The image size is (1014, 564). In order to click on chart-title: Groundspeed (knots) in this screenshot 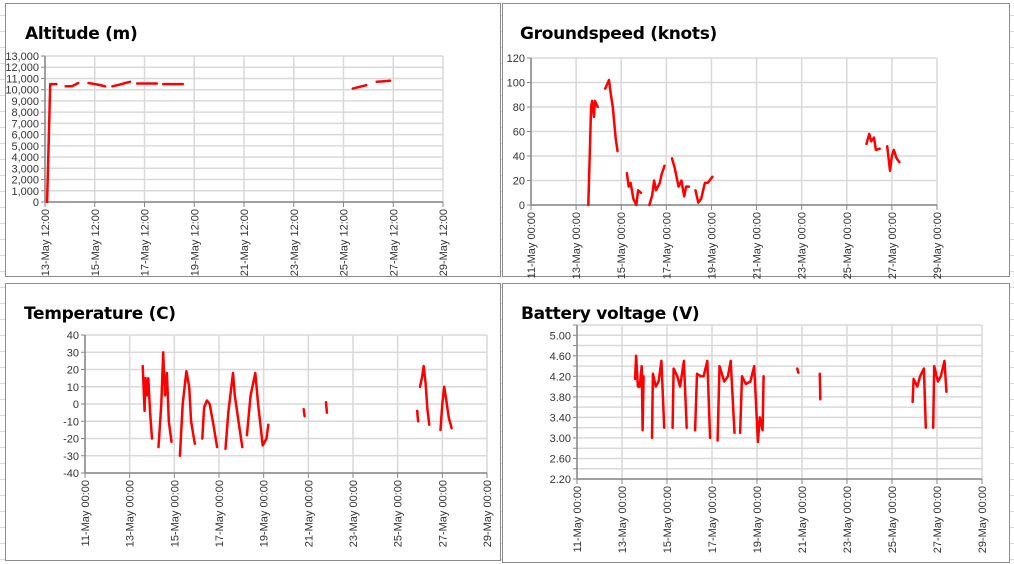, I will do `click(618, 34)`.